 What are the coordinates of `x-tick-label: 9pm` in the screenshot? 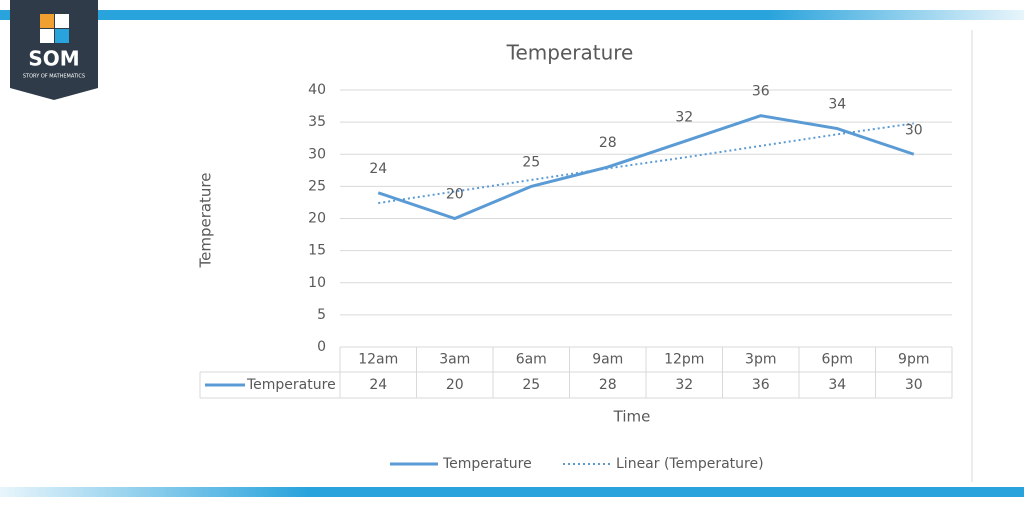 It's located at (913, 360).